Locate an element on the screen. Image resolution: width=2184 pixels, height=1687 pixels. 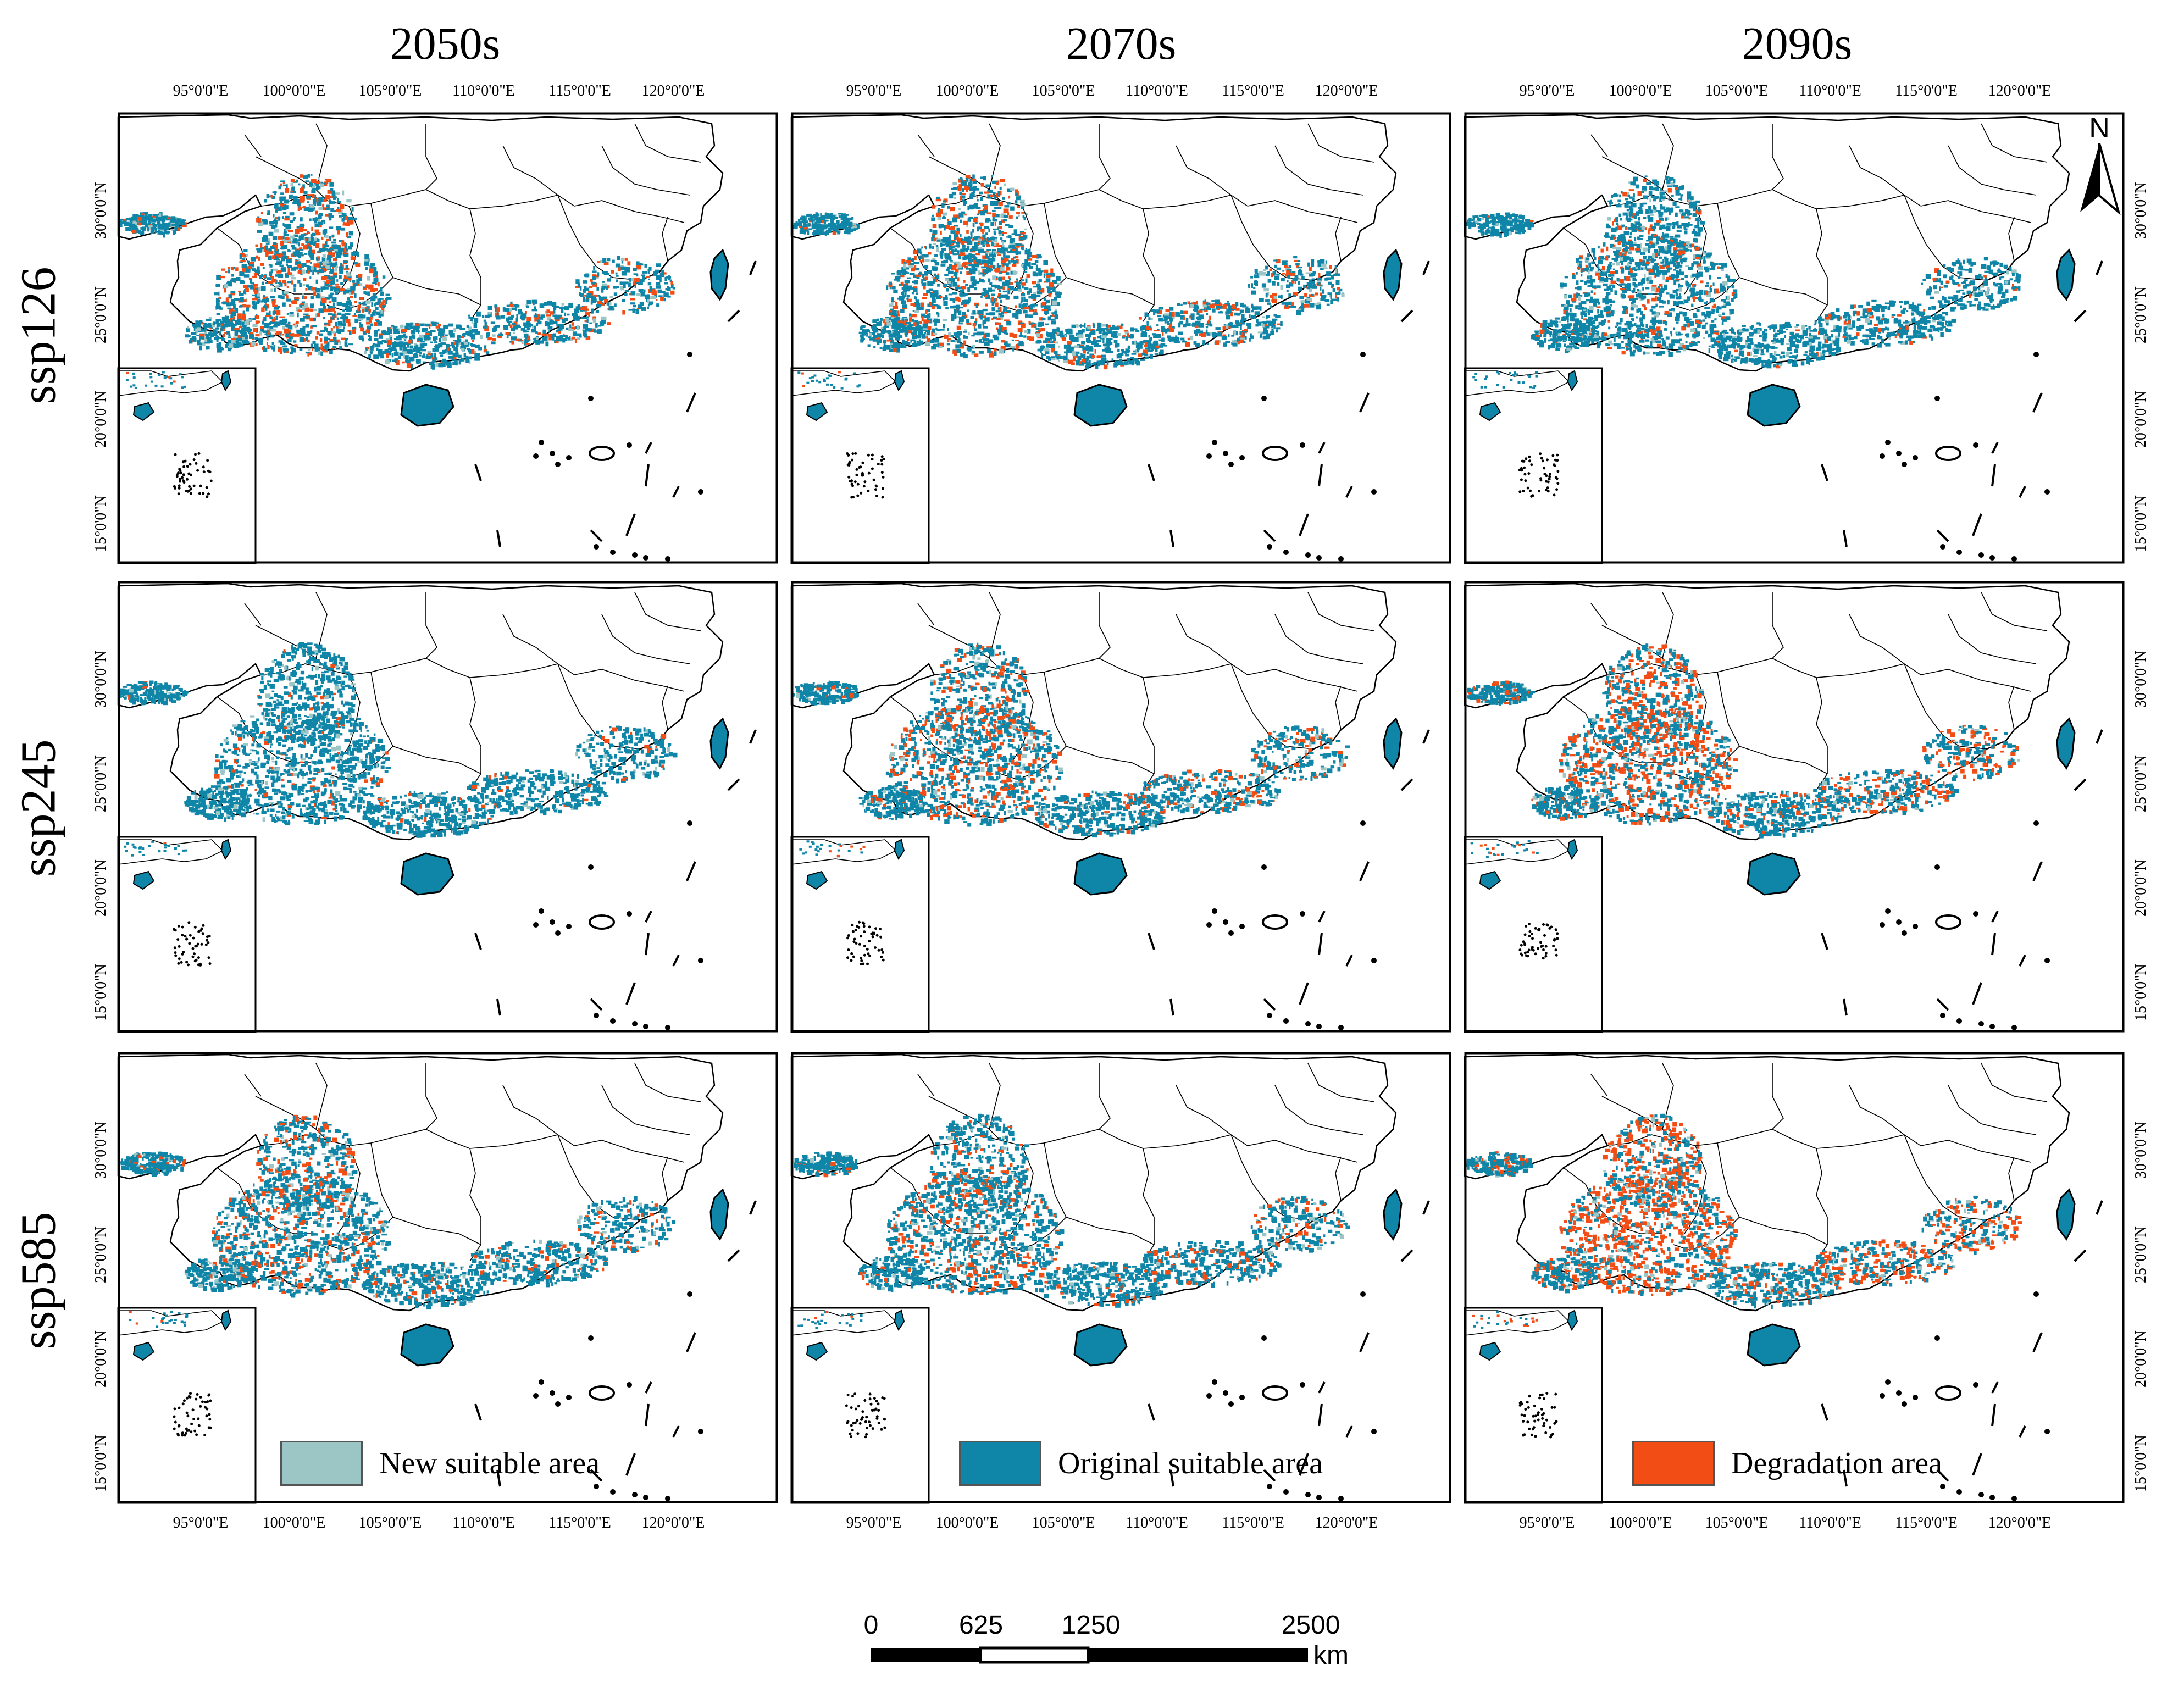
left-lat-label: 25°0'0"N is located at coordinates (101, 314).